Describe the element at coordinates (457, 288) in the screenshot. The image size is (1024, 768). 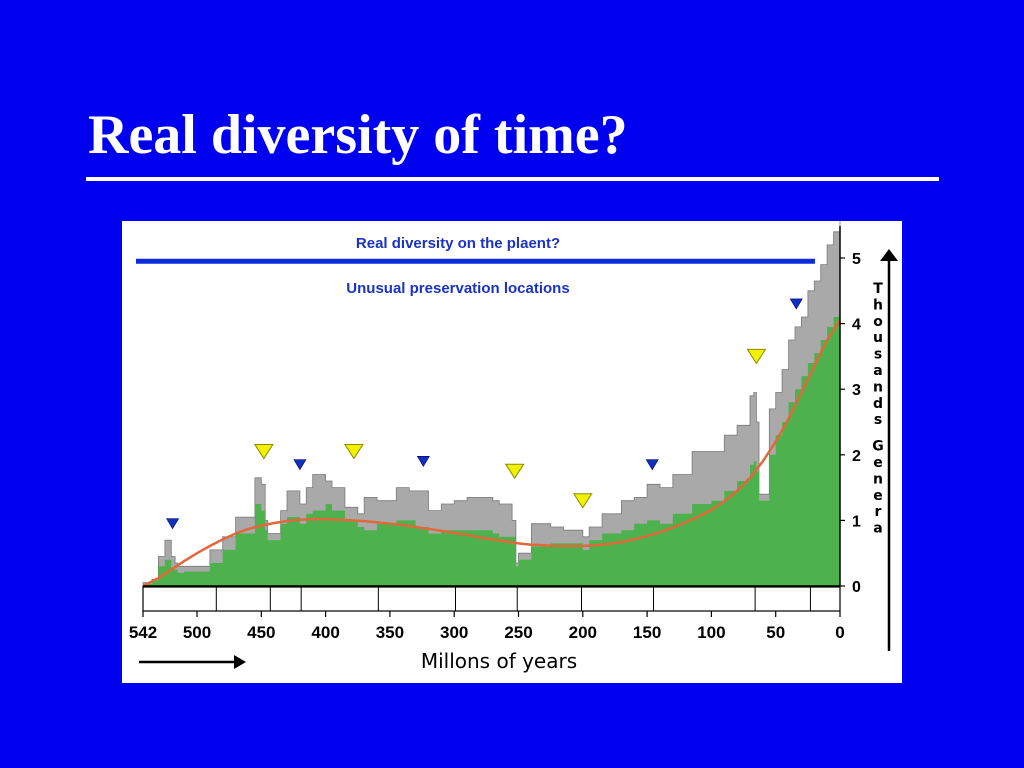
I see `preservation-label: Unusual preservation locations` at that location.